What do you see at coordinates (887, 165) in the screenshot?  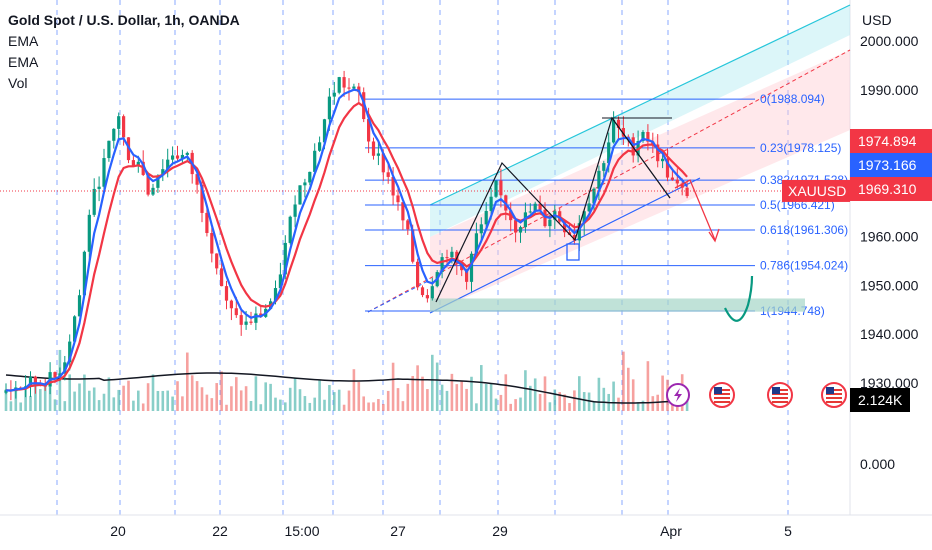 I see `price-tag-value: 1973.166` at bounding box center [887, 165].